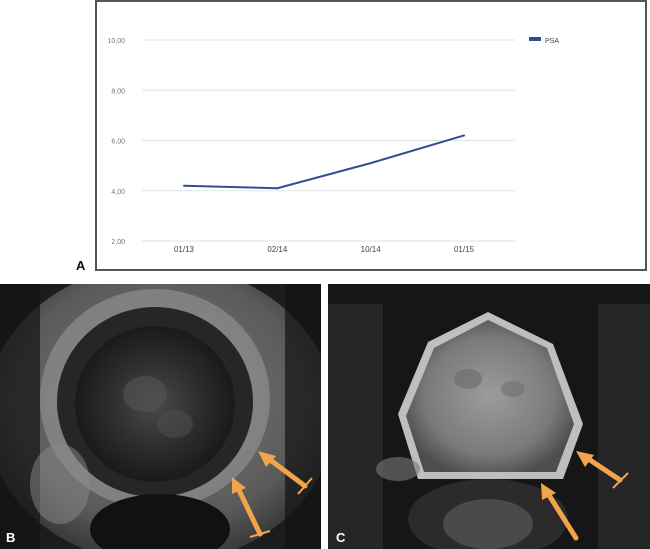  I want to click on y-tick-label: 8,00, so click(118, 91).